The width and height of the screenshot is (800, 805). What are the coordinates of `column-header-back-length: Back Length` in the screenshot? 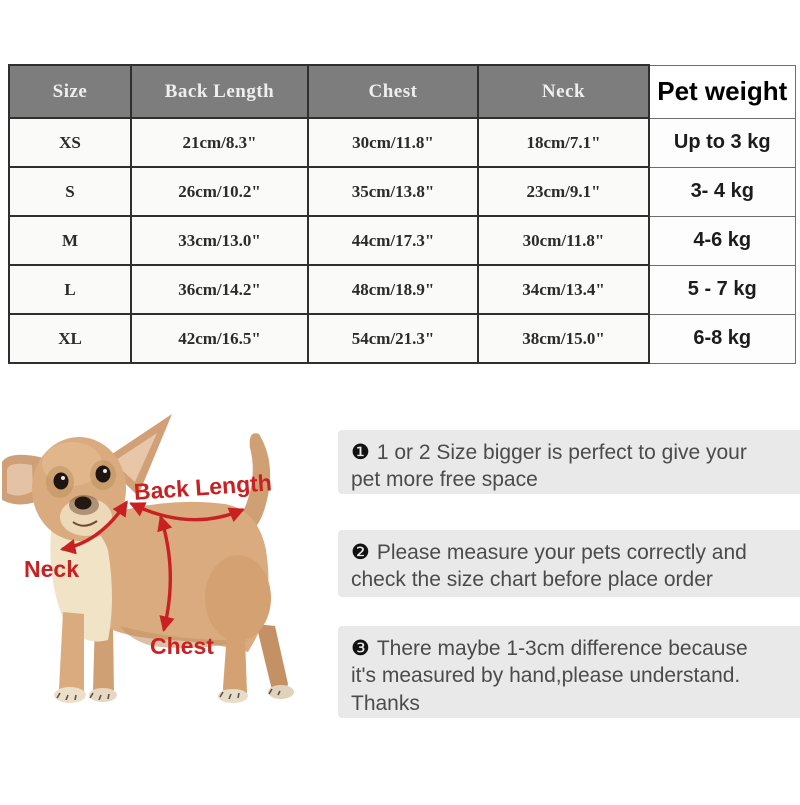 It's located at (219, 91).